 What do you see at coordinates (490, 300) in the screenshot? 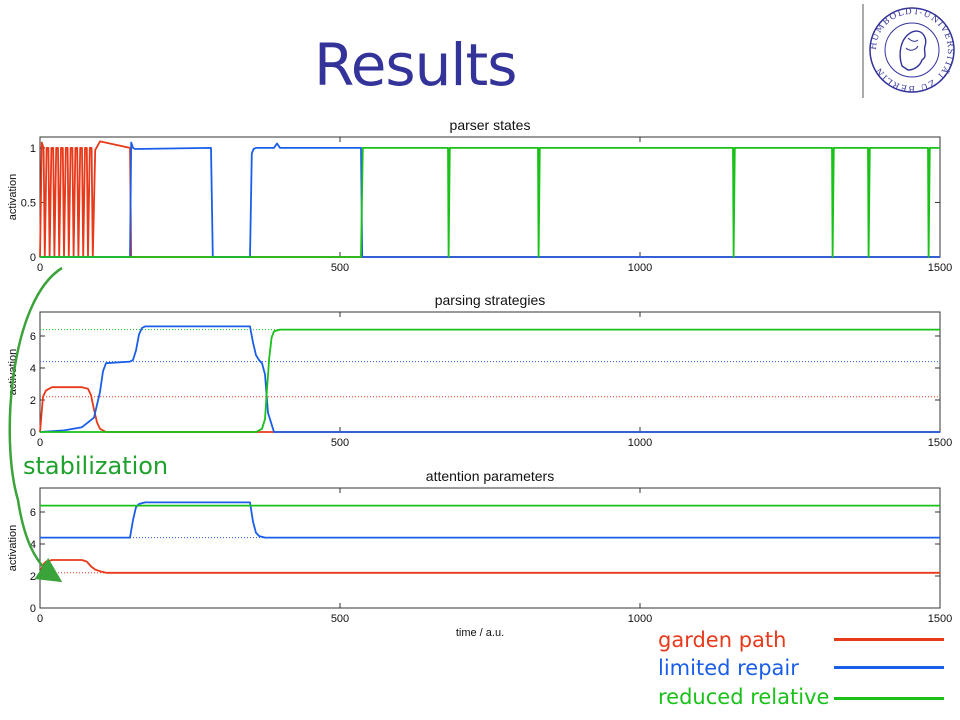
I see `chart-title: parsing strategies` at bounding box center [490, 300].